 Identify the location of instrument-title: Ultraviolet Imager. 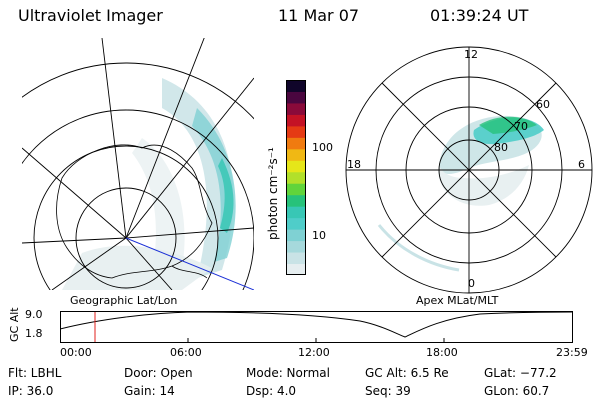
(90, 15).